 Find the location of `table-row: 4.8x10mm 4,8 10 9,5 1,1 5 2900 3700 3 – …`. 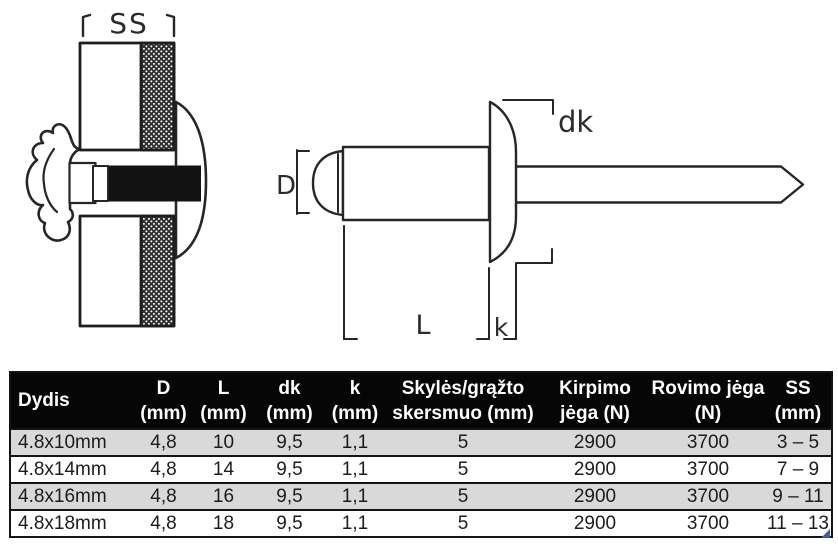

table-row: 4.8x10mm 4,8 10 9,5 1,1 5 2900 3700 3 – … is located at coordinates (421, 442).